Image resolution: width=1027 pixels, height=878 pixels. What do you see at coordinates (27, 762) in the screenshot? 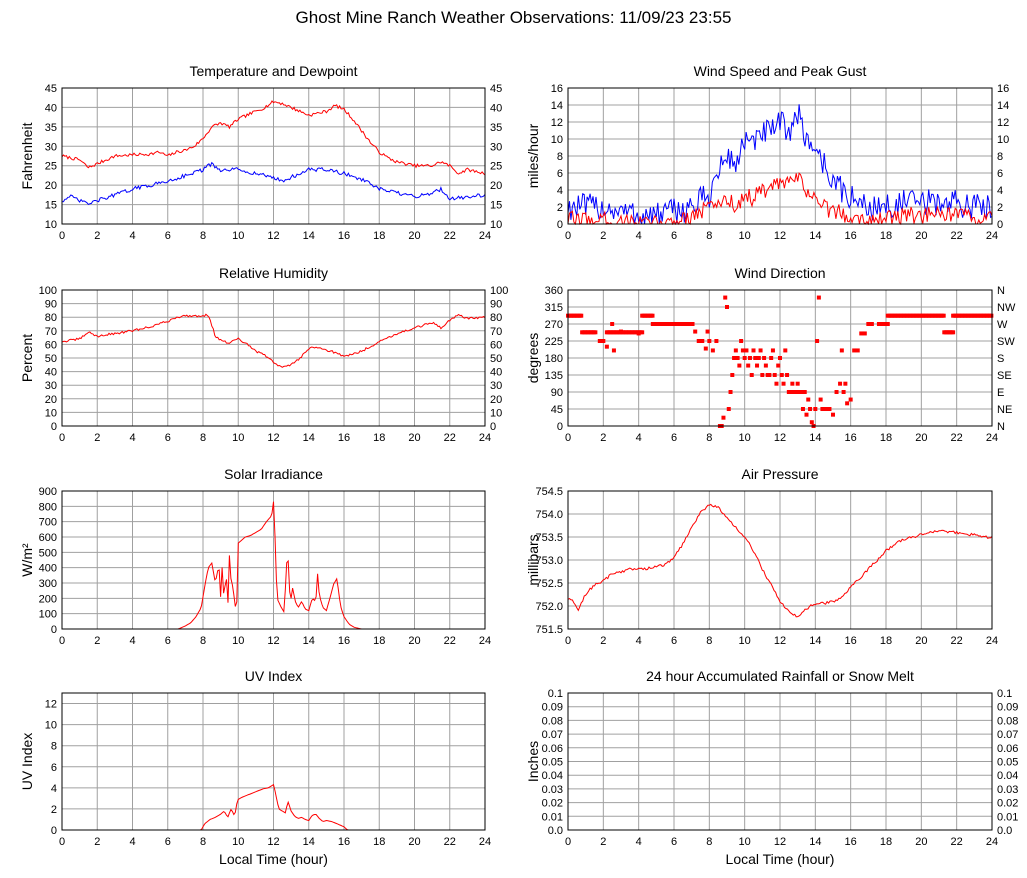
I see `y-axis-label: UV Index` at bounding box center [27, 762].